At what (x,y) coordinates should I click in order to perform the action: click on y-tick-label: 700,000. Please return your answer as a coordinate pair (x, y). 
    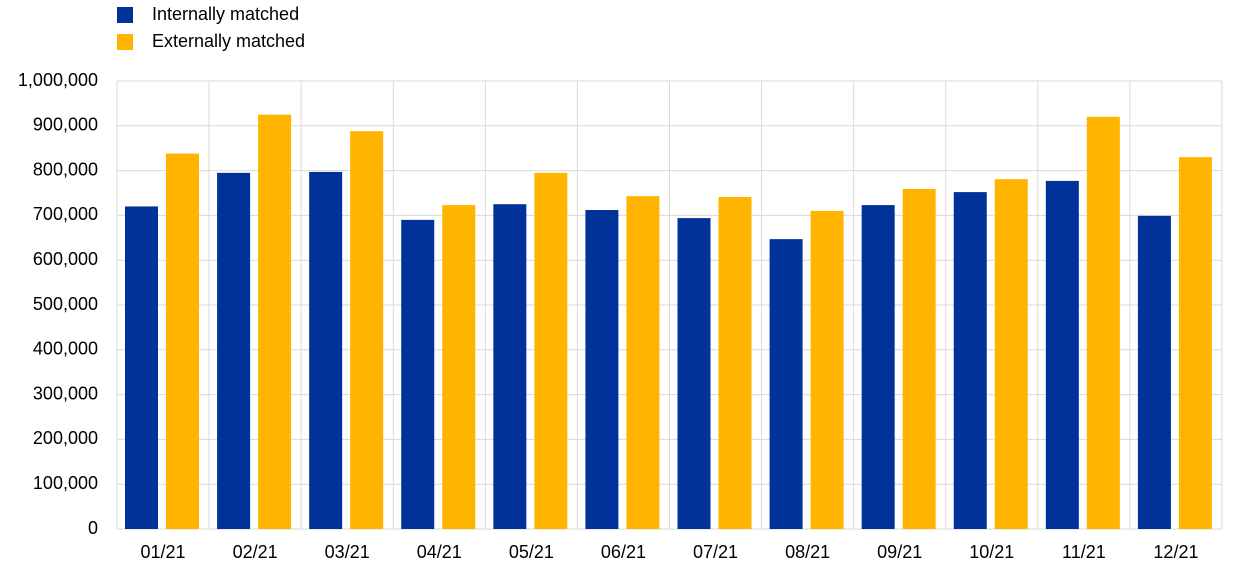
    Looking at the image, I should click on (65, 214).